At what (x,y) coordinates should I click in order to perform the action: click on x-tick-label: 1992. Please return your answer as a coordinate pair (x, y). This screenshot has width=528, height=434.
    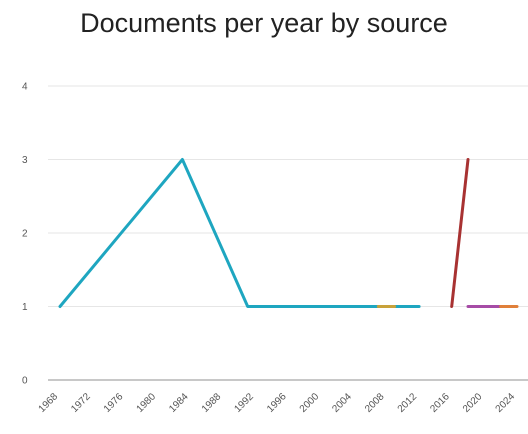
    Looking at the image, I should click on (244, 403).